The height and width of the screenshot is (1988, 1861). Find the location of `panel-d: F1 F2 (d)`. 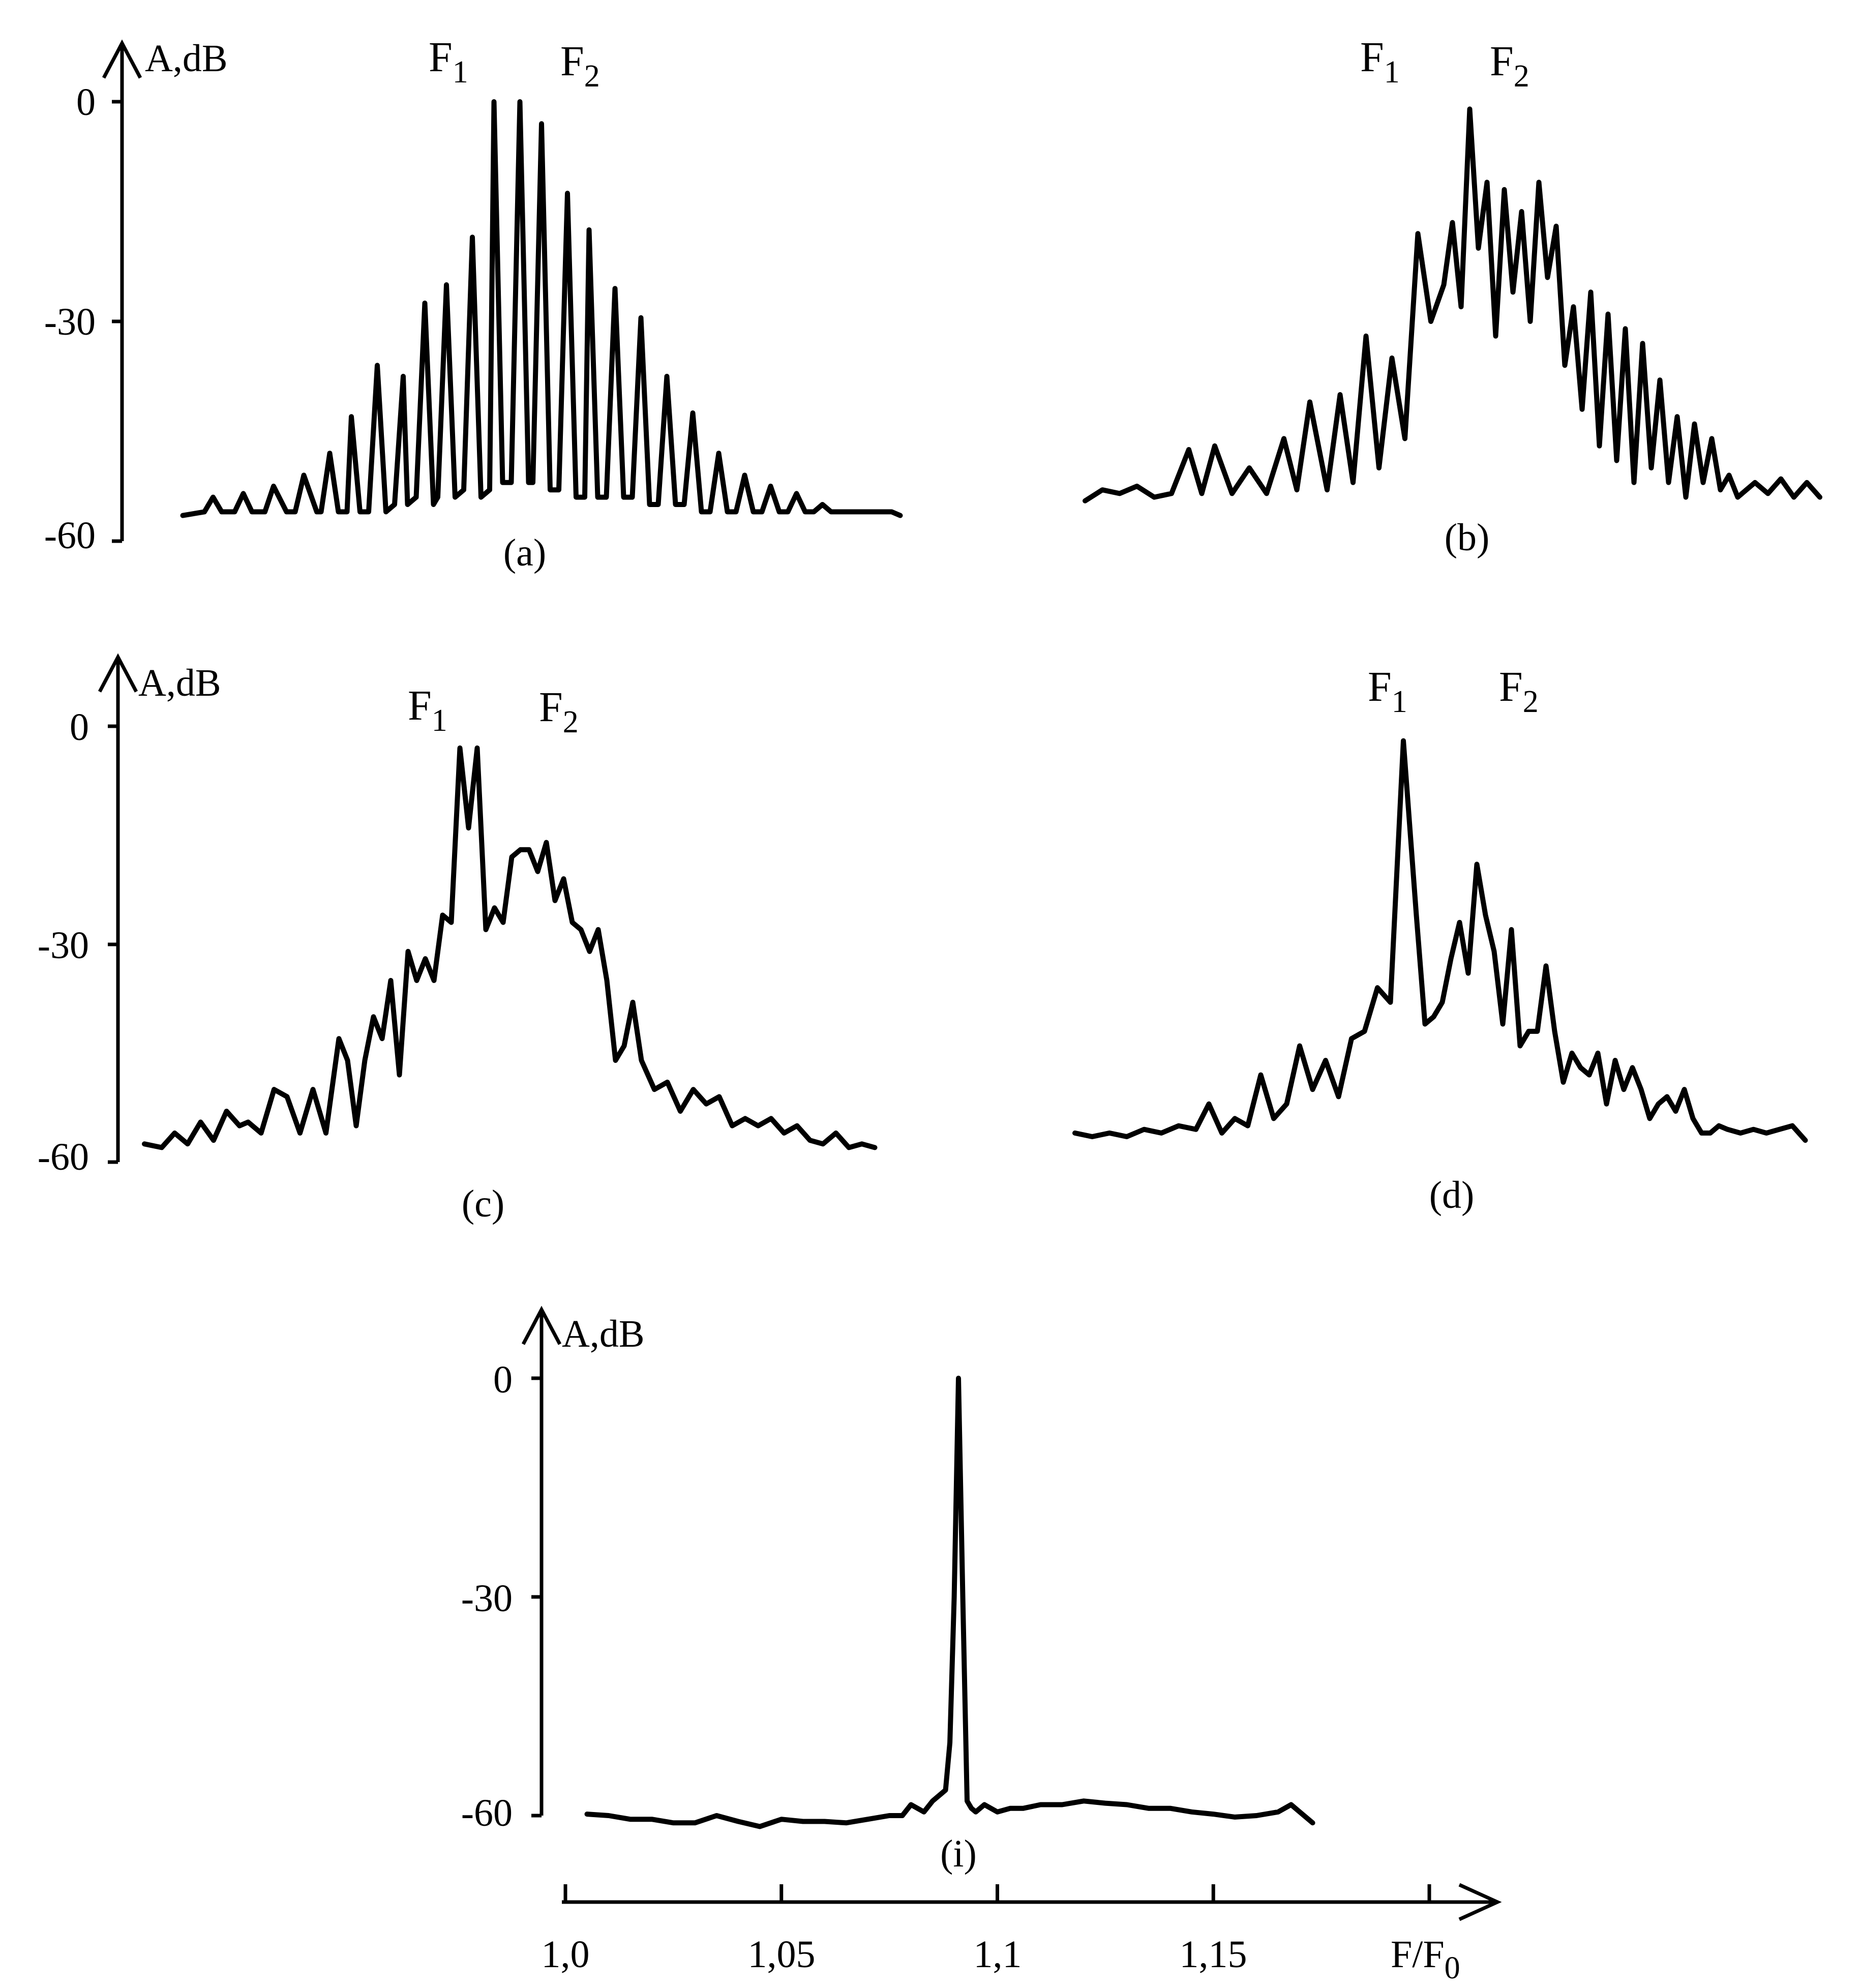

panel-d: F1 F2 (d) is located at coordinates (1440, 939).